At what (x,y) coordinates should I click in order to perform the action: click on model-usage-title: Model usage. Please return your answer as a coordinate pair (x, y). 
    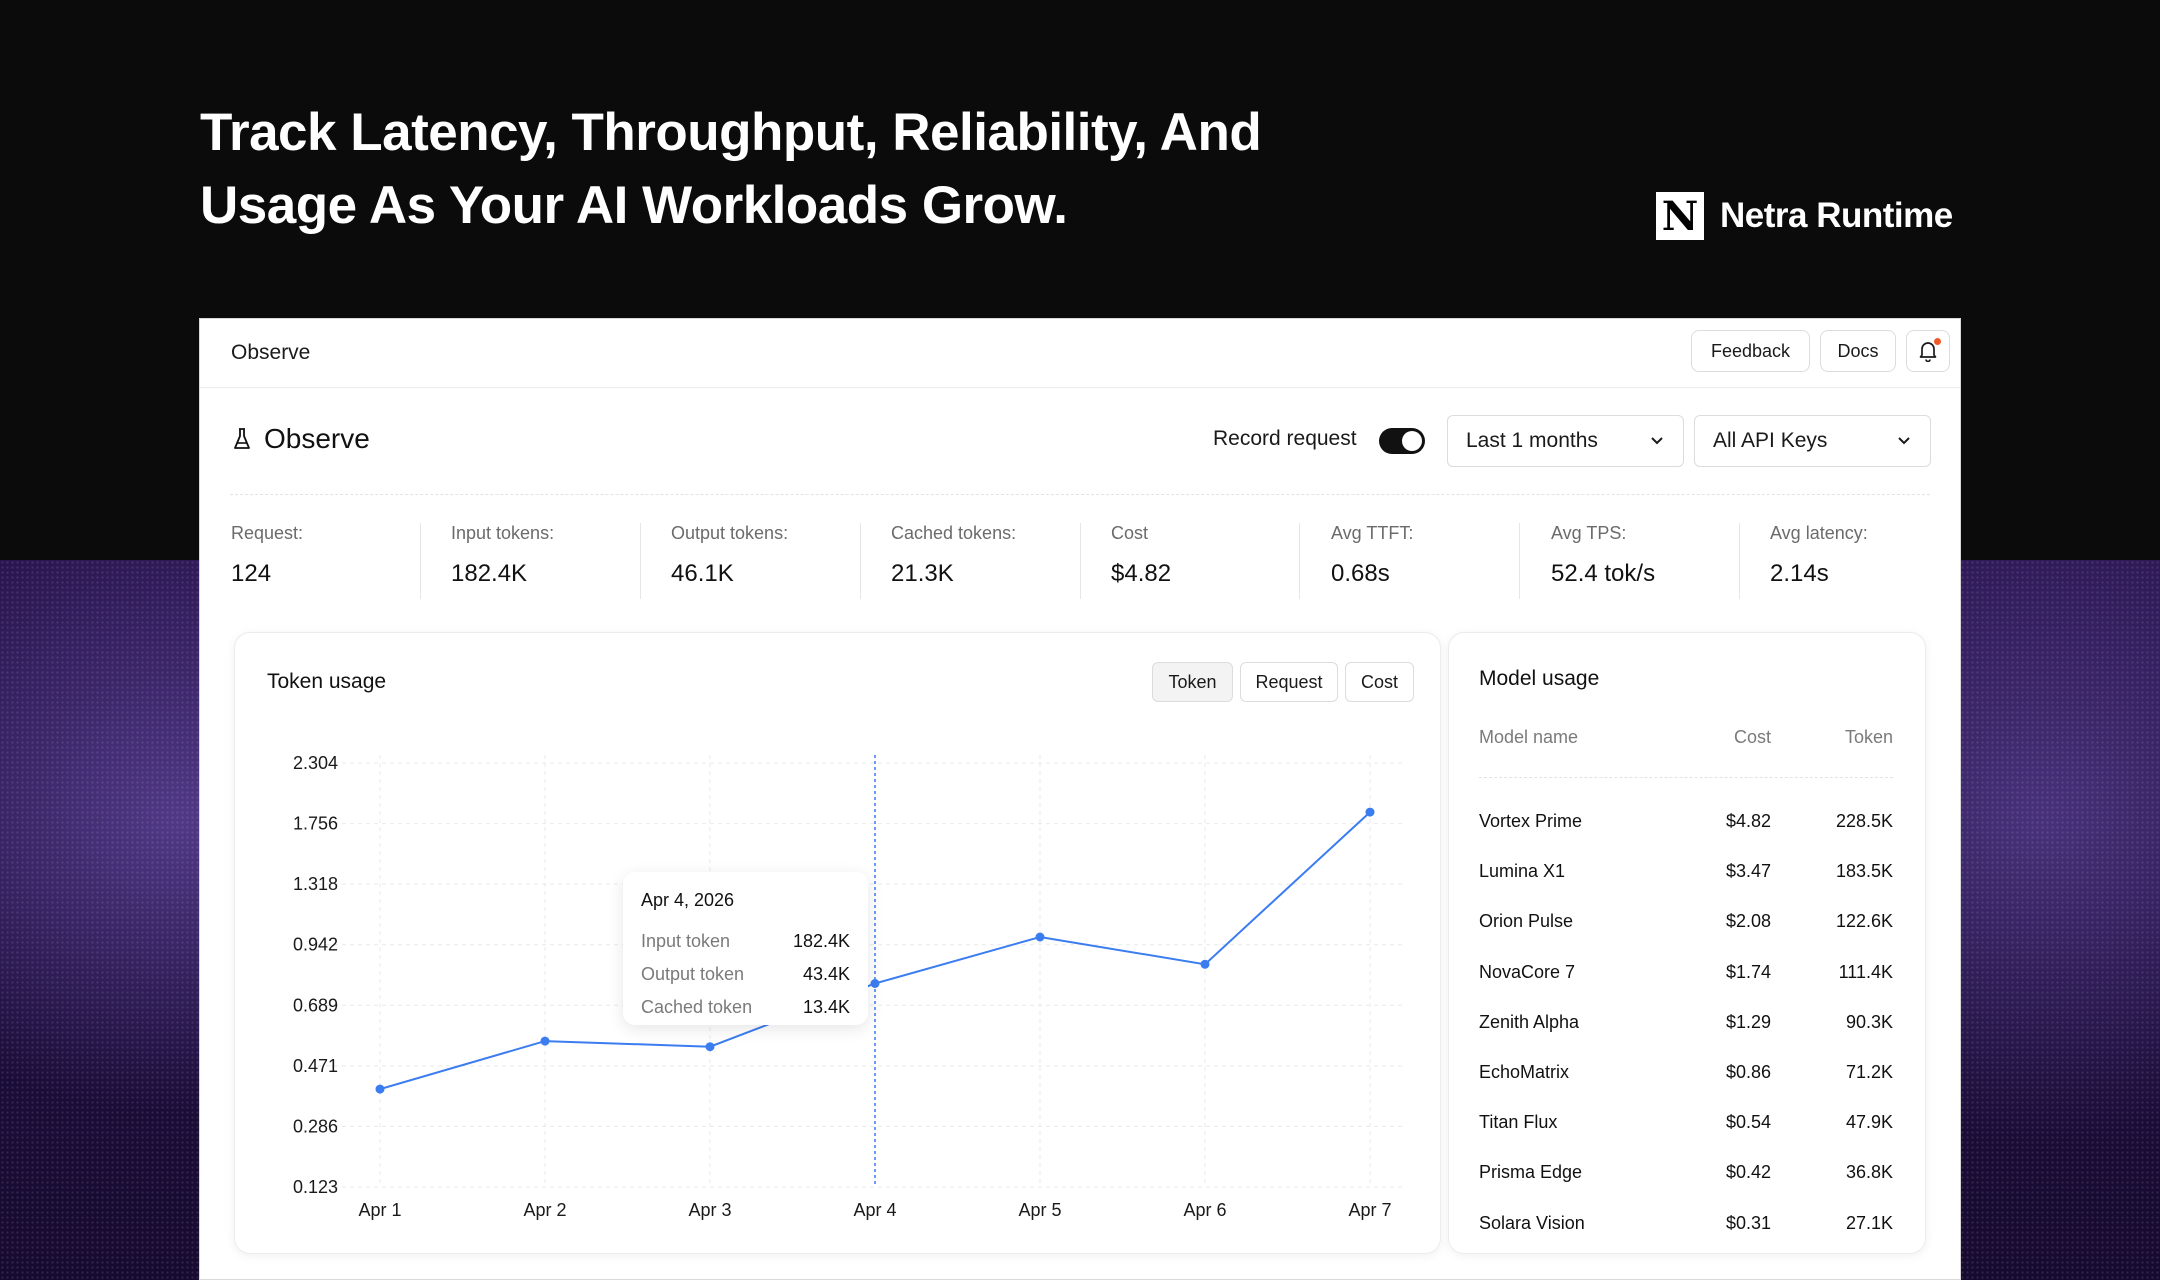
    Looking at the image, I should click on (1539, 678).